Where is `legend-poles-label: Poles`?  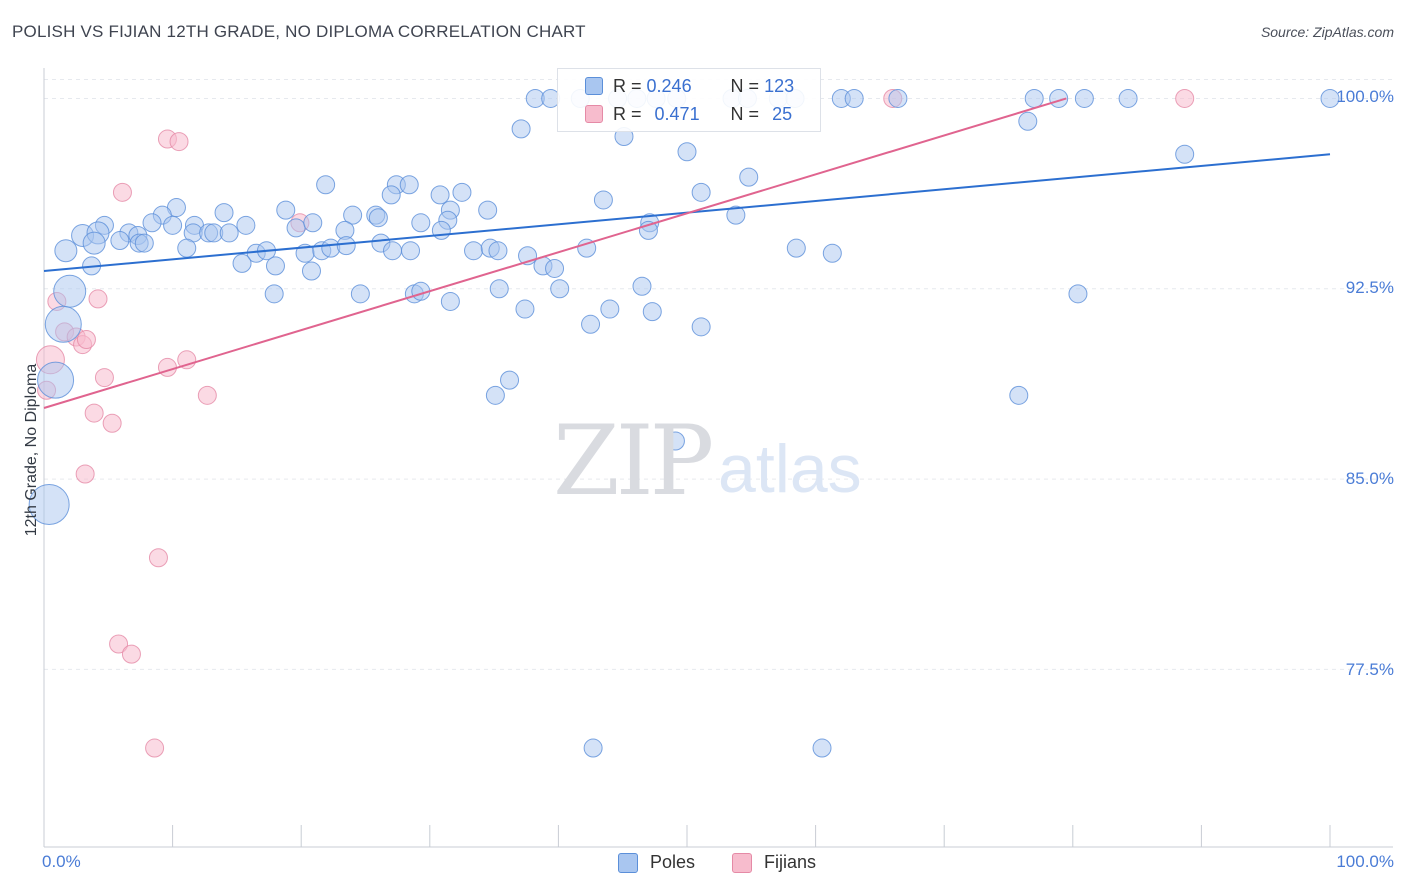 legend-poles-label: Poles is located at coordinates (673, 862).